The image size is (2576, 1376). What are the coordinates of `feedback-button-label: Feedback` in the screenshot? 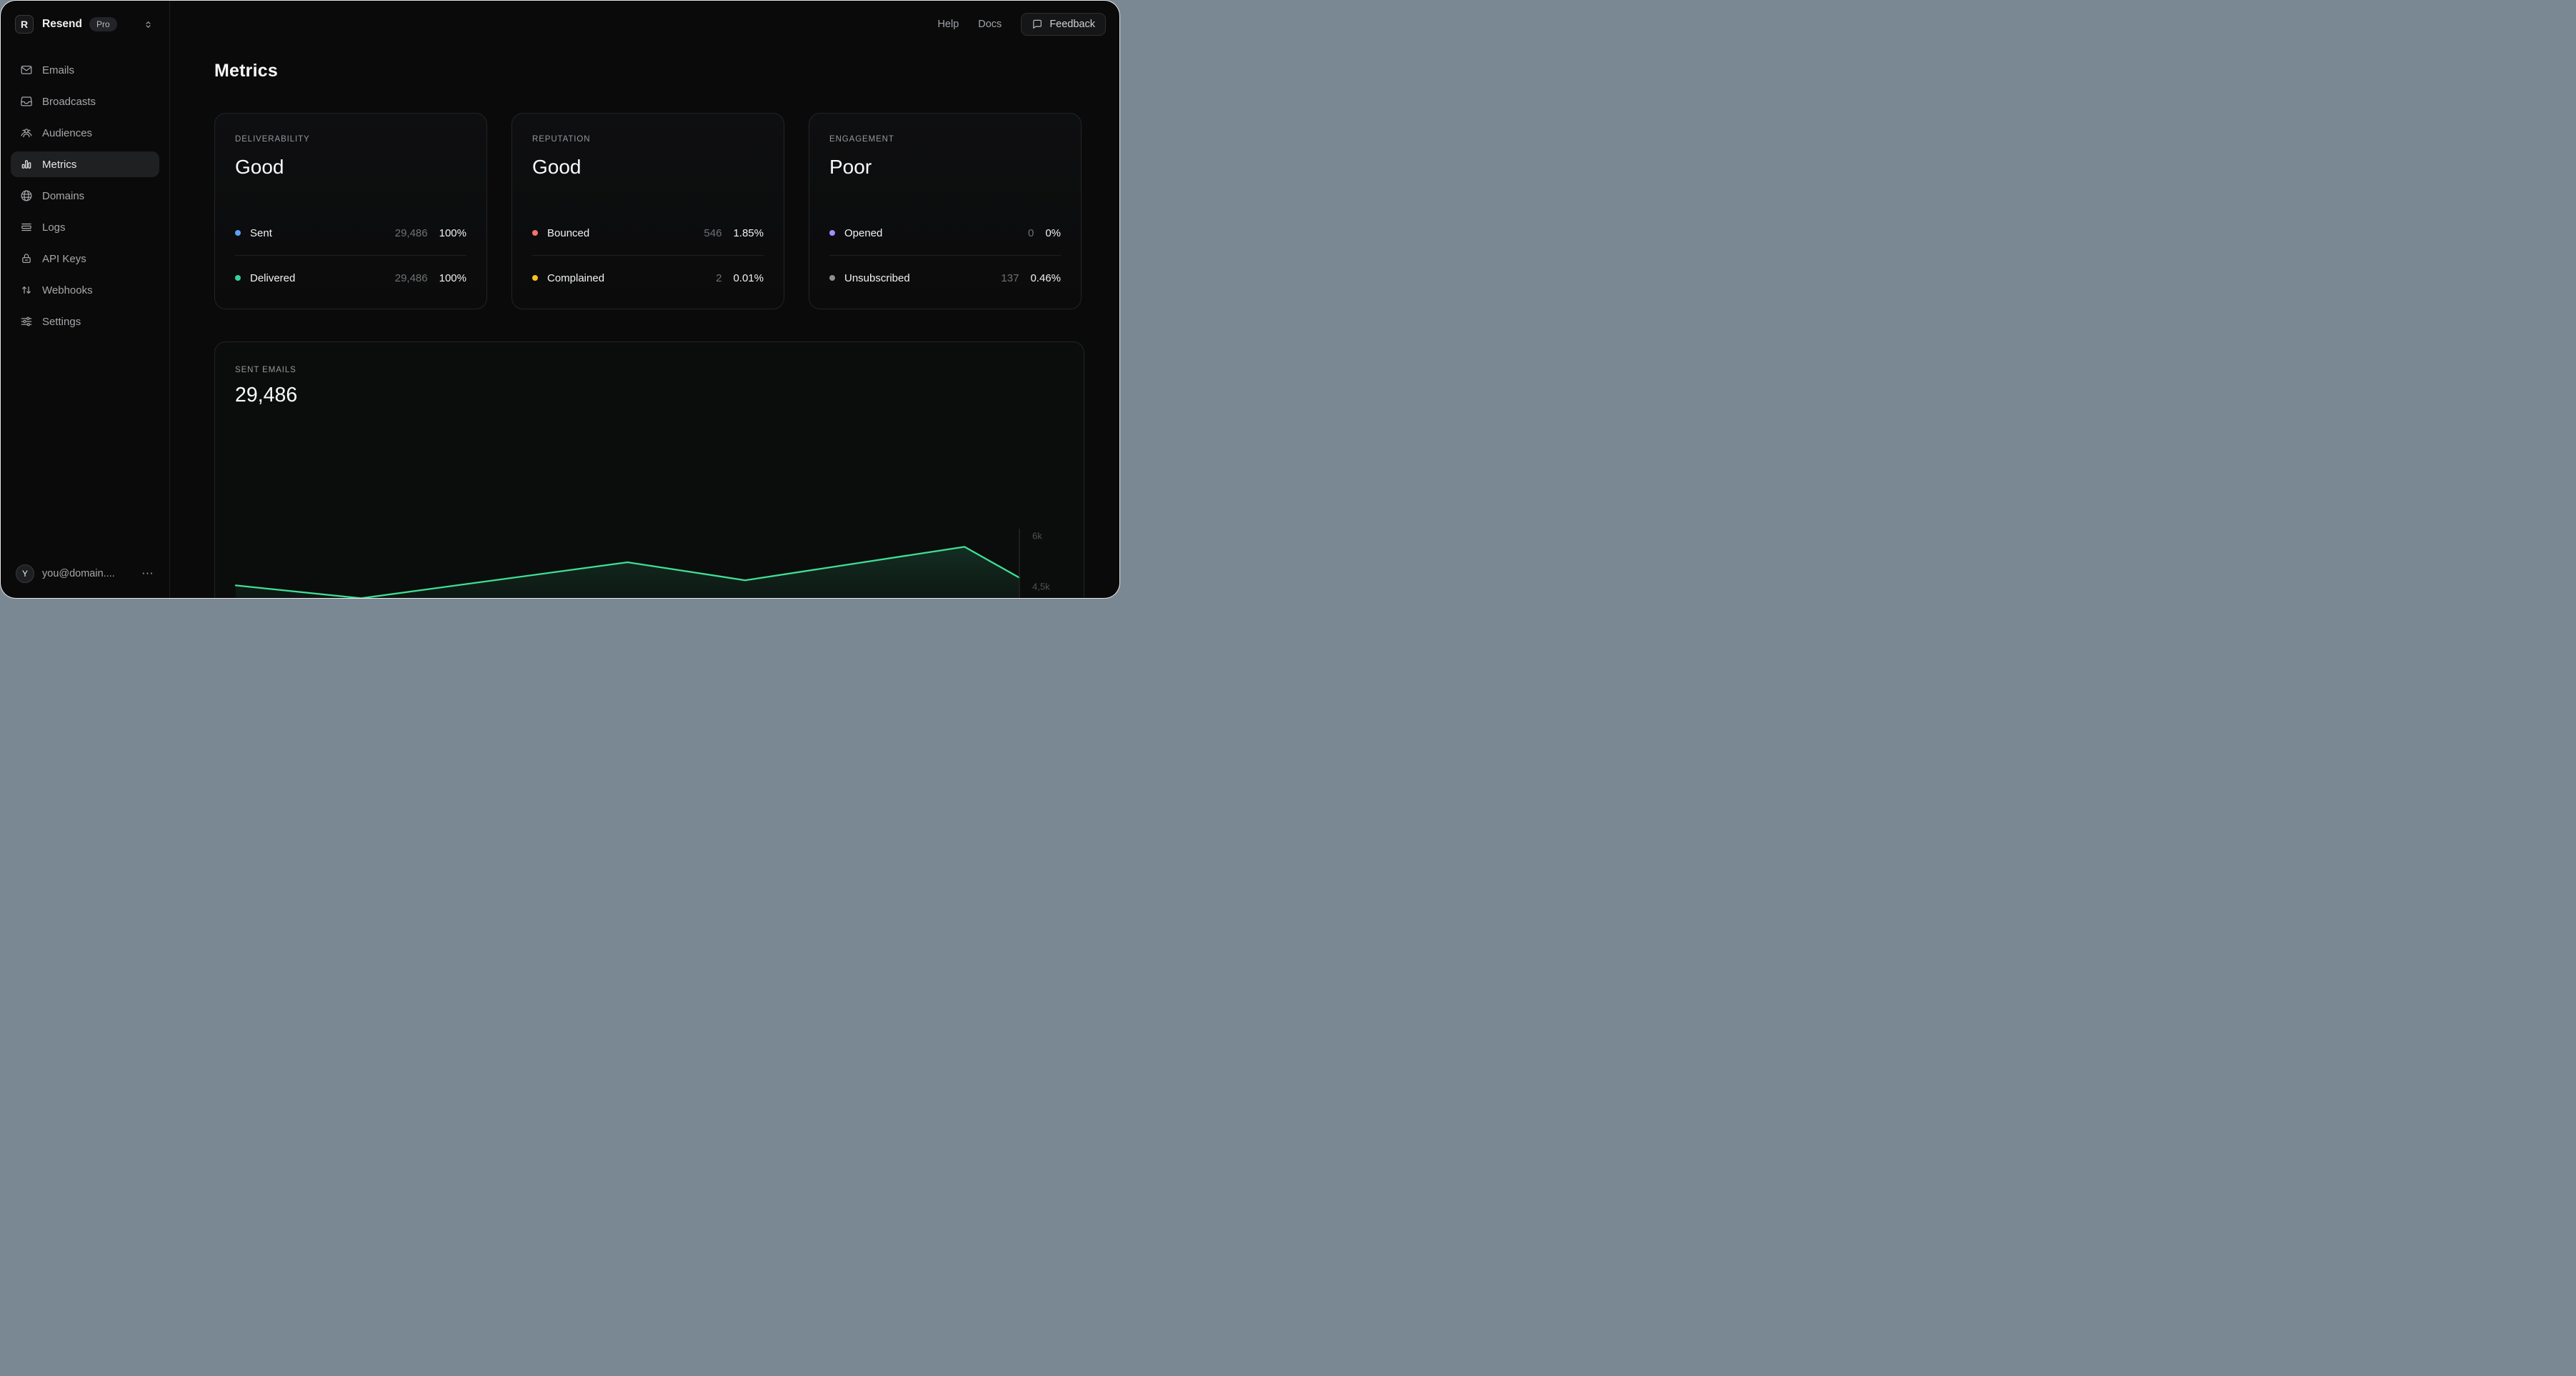 It's located at (1072, 24).